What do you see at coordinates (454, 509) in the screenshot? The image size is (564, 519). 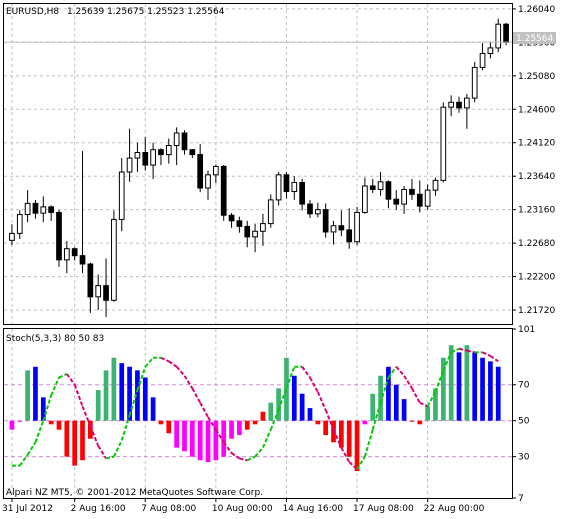 I see `time-tick-label: 22 Aug 00:00` at bounding box center [454, 509].